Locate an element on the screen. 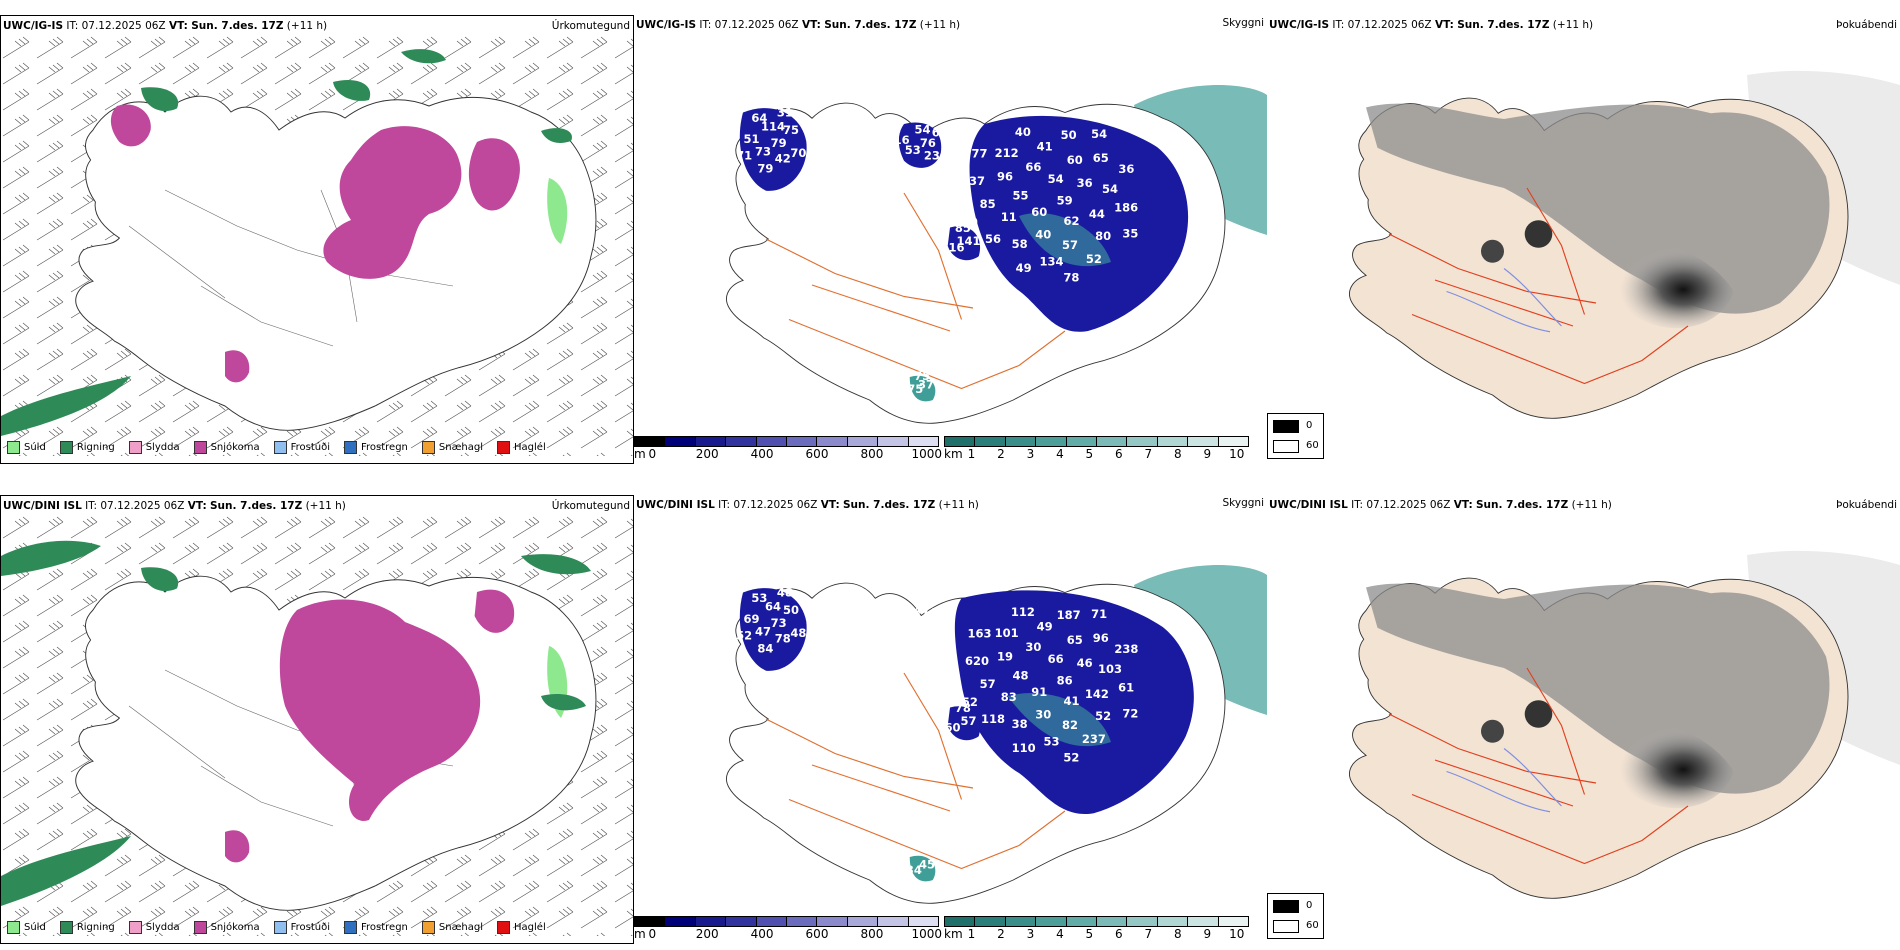  elevation-unit: m is located at coordinates (640, 934).